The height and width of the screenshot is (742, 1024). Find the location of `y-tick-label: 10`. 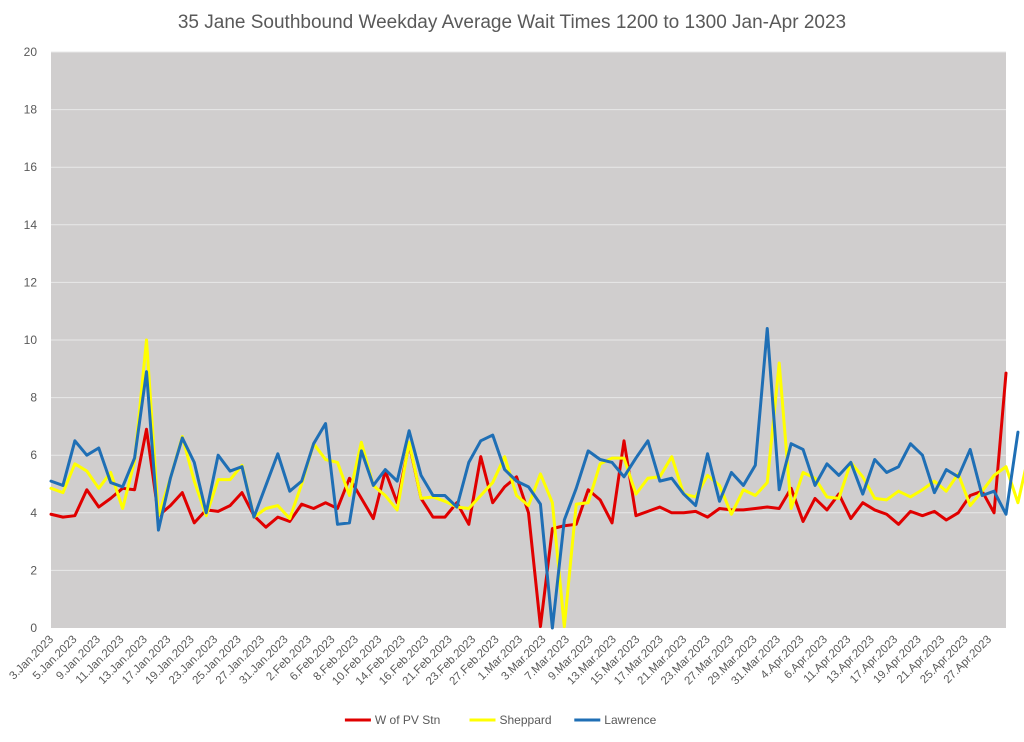

y-tick-label: 10 is located at coordinates (31, 340).